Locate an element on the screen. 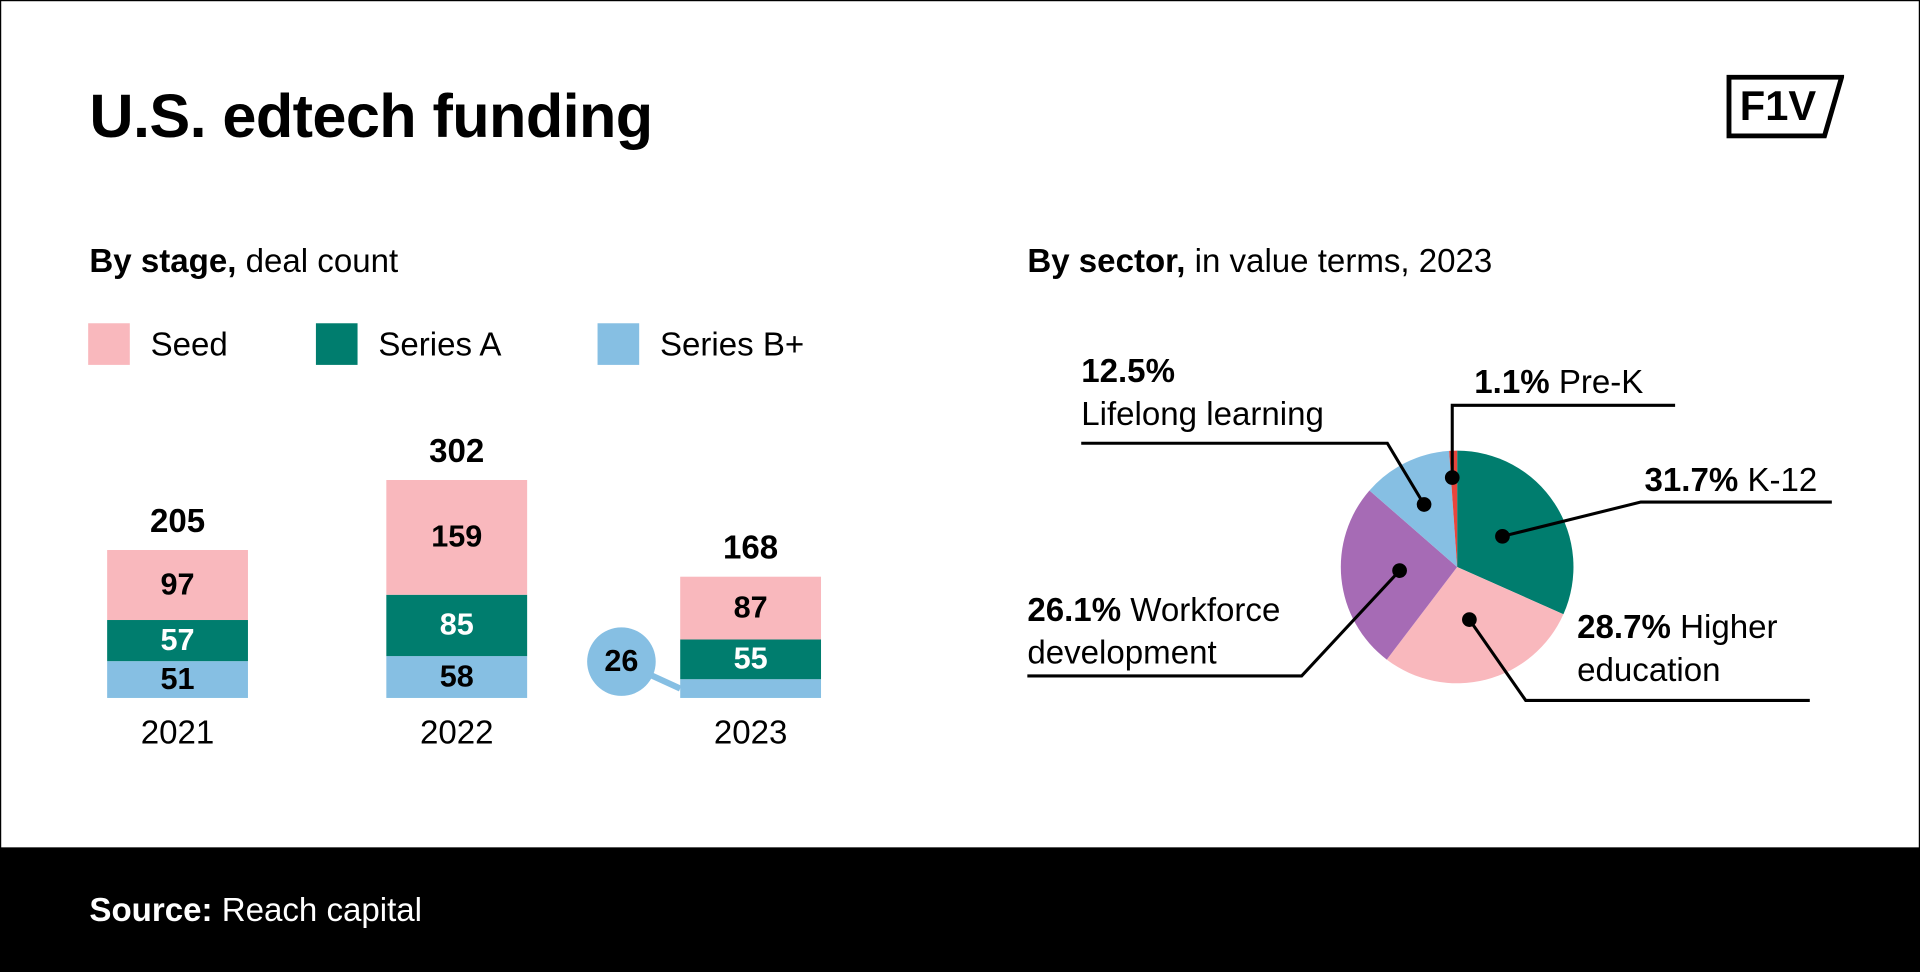 The width and height of the screenshot is (1920, 972). pie-chart-heading: By sector, in value terms, 2023 is located at coordinates (1259, 261).